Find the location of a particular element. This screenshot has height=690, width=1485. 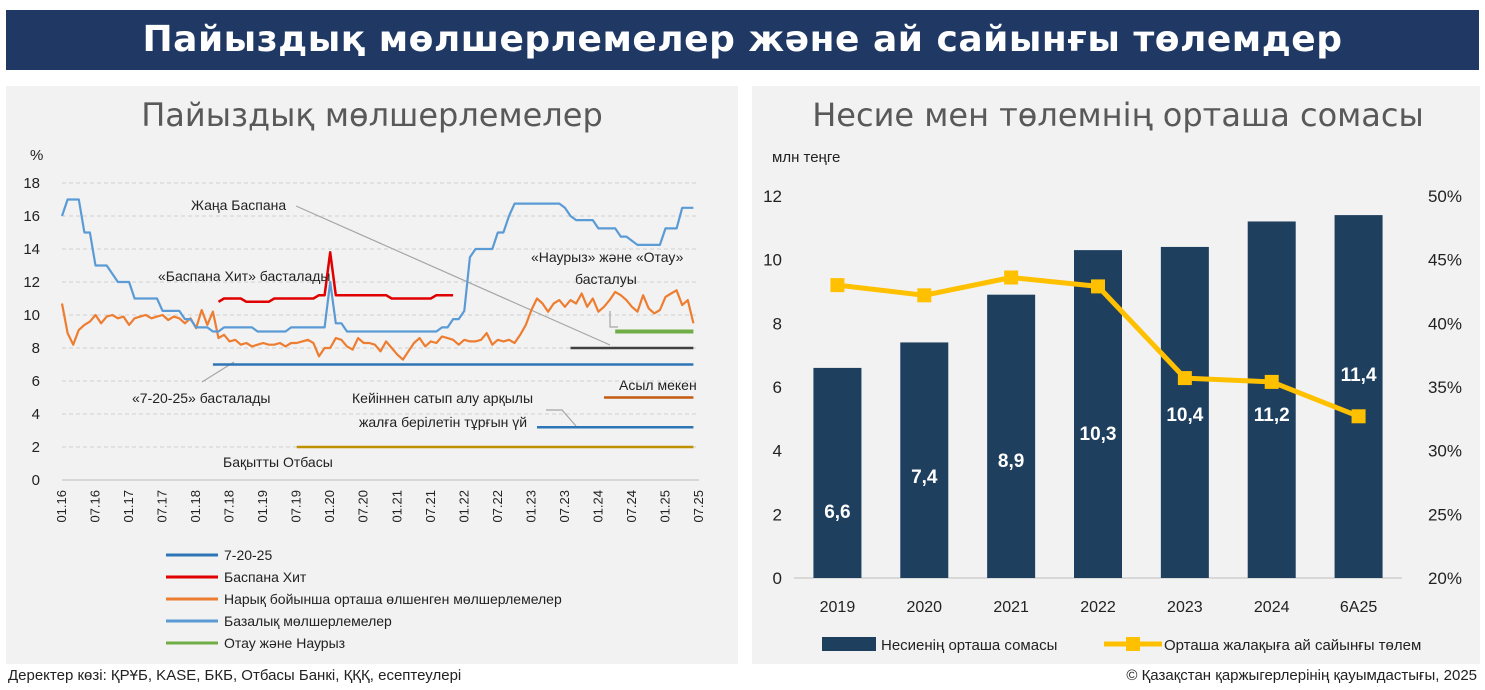

y2-tick-label: 25% is located at coordinates (1445, 514).